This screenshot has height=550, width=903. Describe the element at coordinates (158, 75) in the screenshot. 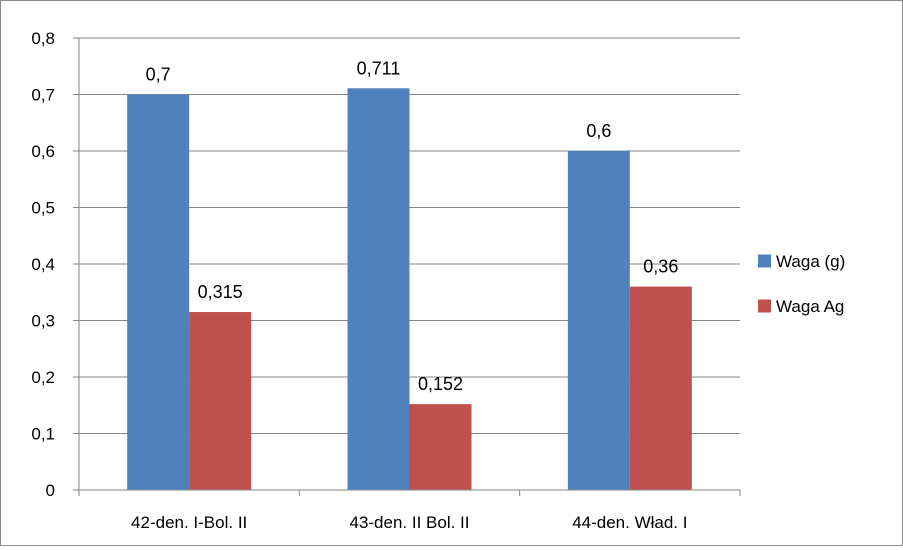

I see `data-label: 0,7` at that location.